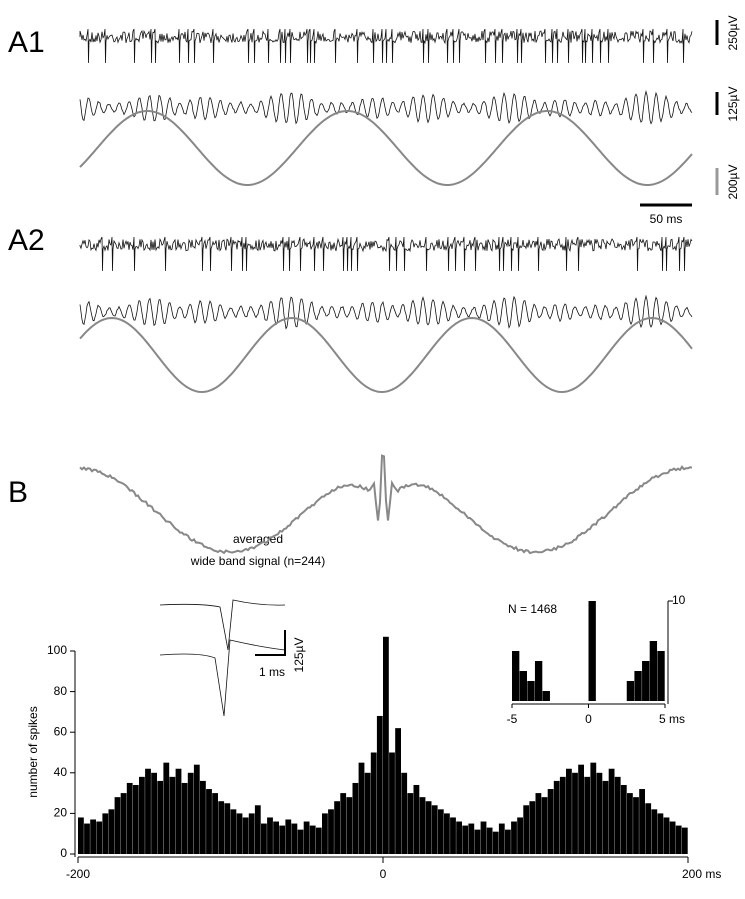 The width and height of the screenshot is (745, 899). What do you see at coordinates (33, 751) in the screenshot?
I see `axis-label: number of spikes` at bounding box center [33, 751].